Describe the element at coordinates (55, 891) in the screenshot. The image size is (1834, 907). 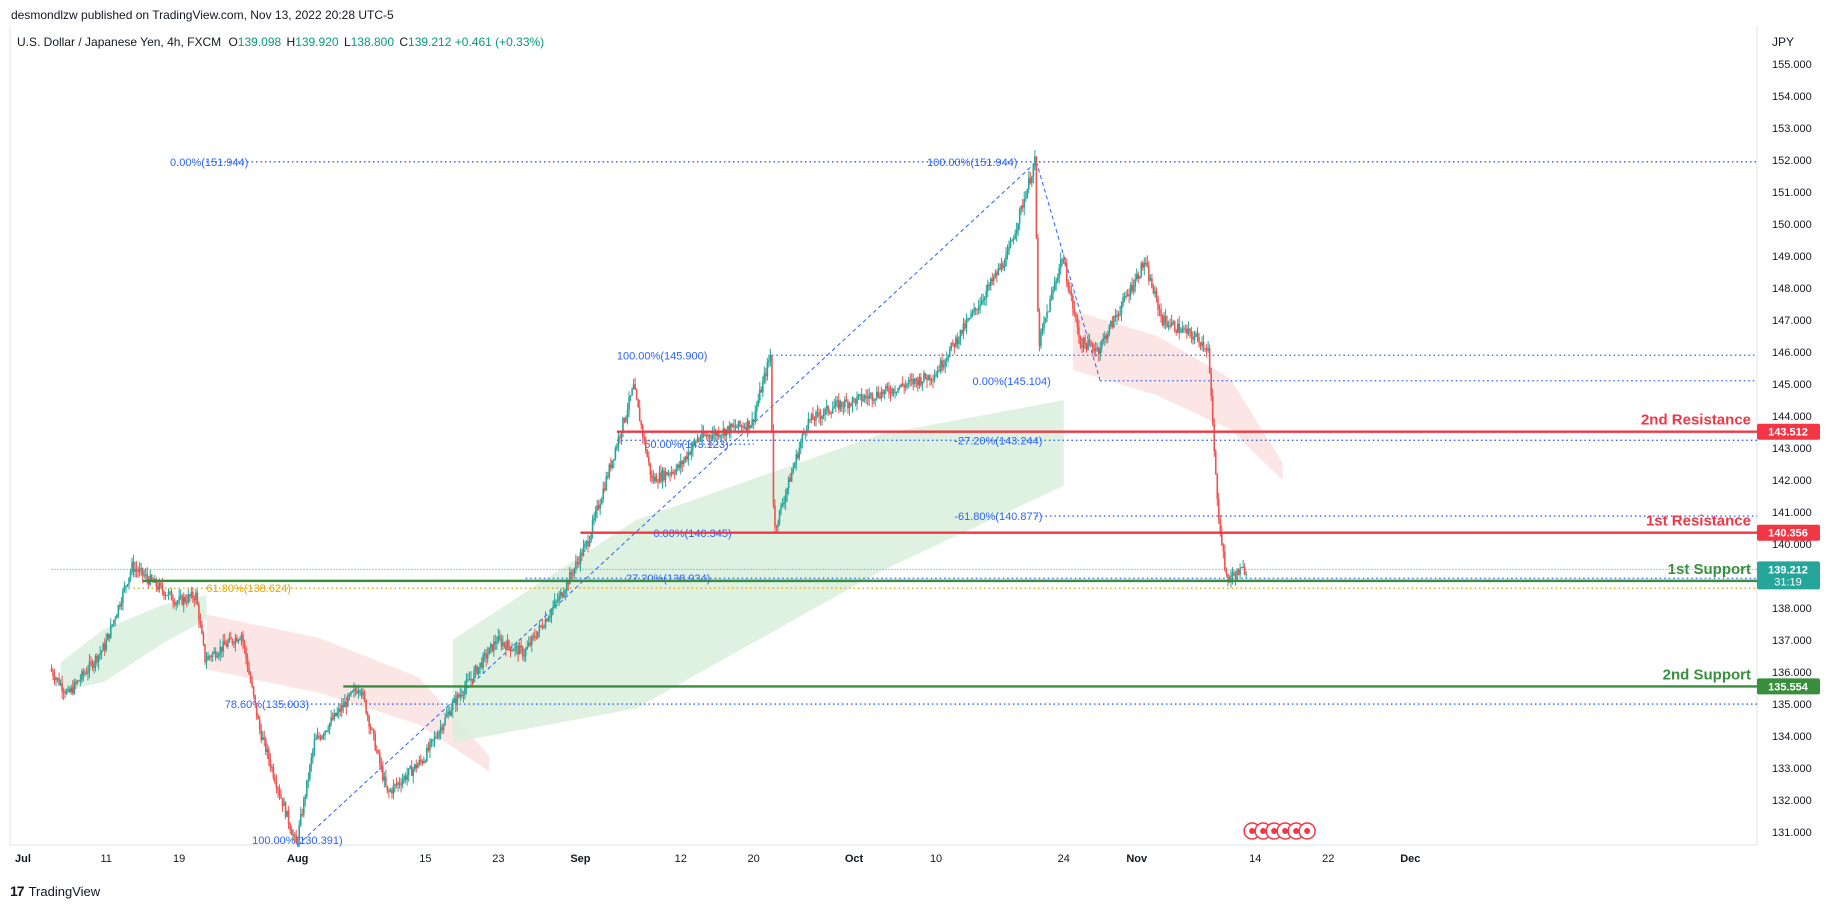
I see `tradingview-branding: 17 TradingView` at that location.